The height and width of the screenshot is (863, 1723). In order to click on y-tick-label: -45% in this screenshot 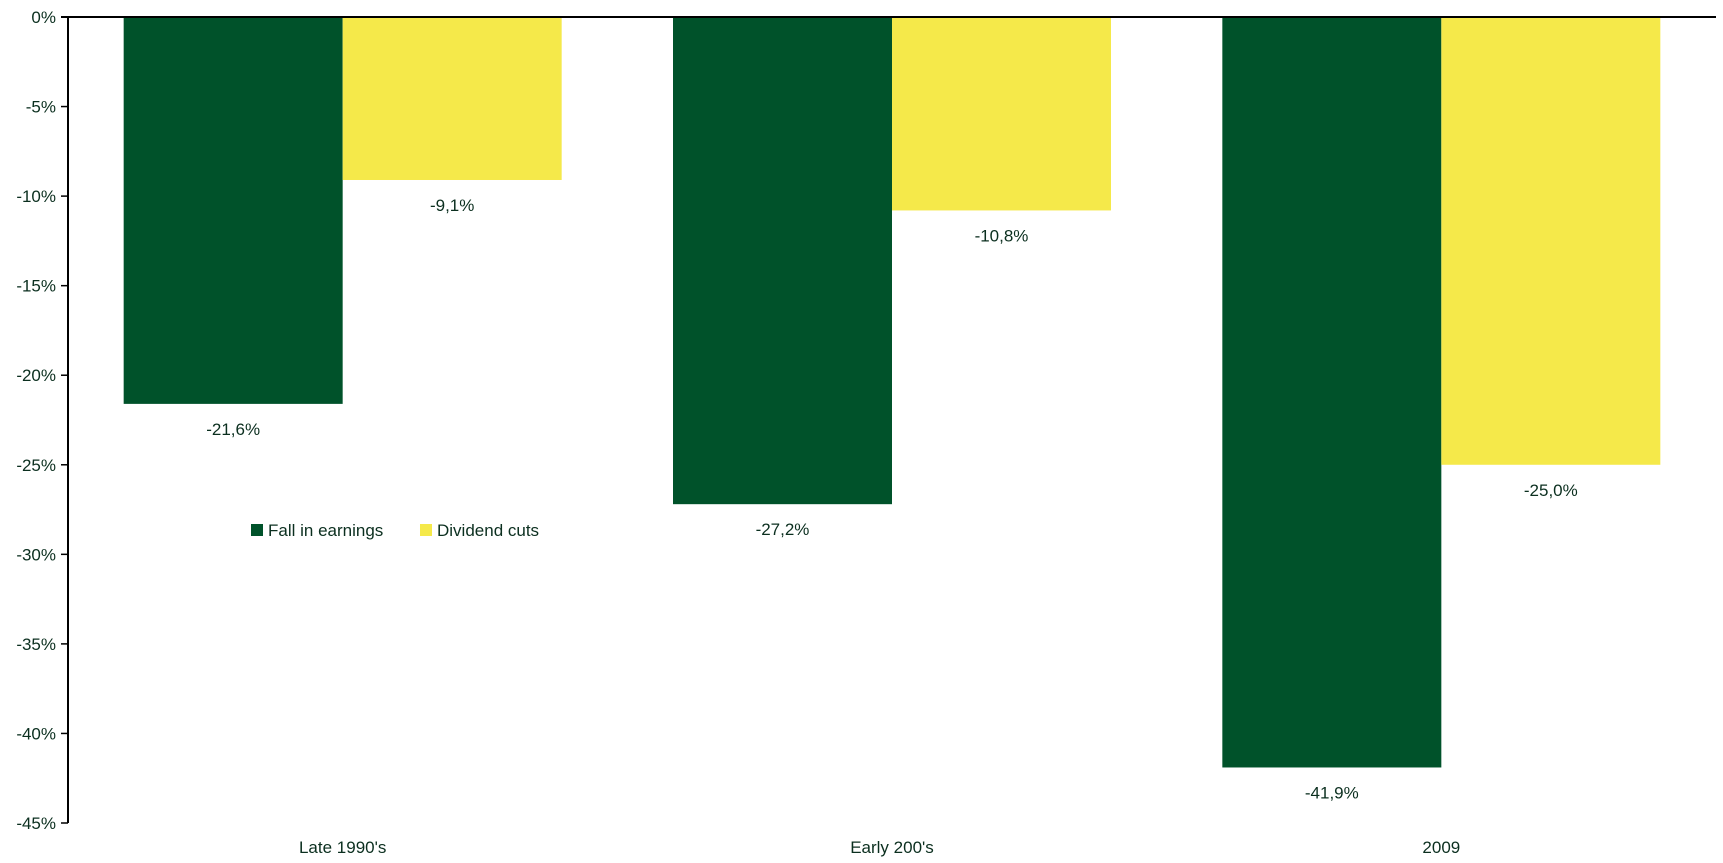, I will do `click(36, 823)`.